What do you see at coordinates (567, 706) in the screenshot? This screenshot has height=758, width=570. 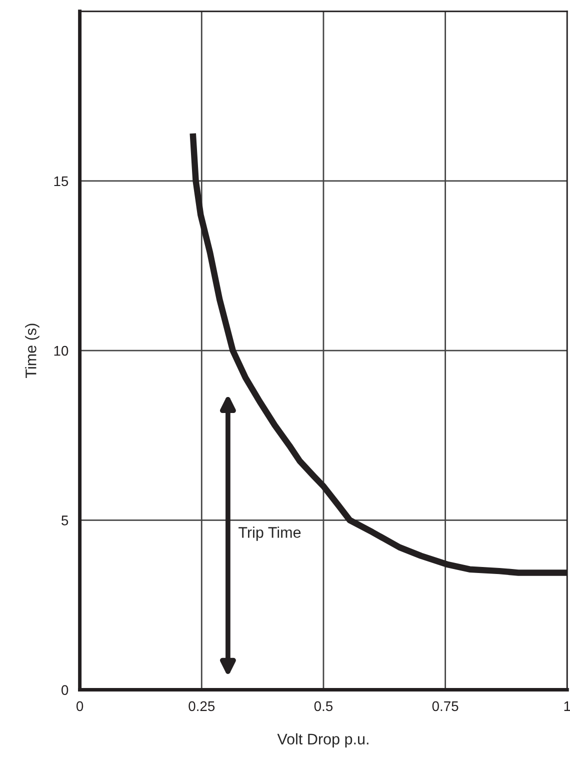 I see `x-tick-label: 1` at bounding box center [567, 706].